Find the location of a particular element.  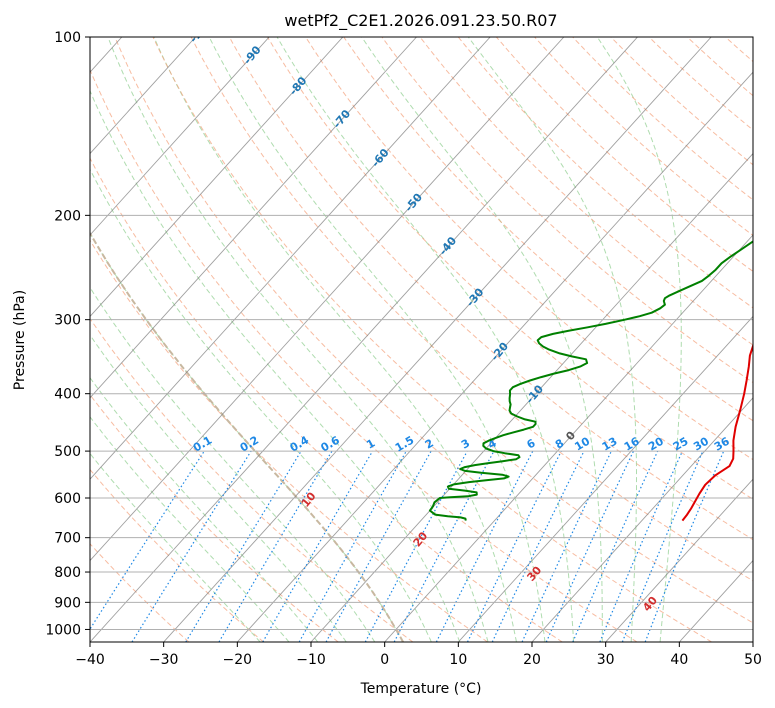

x-tick-label: −10 is located at coordinates (311, 660).